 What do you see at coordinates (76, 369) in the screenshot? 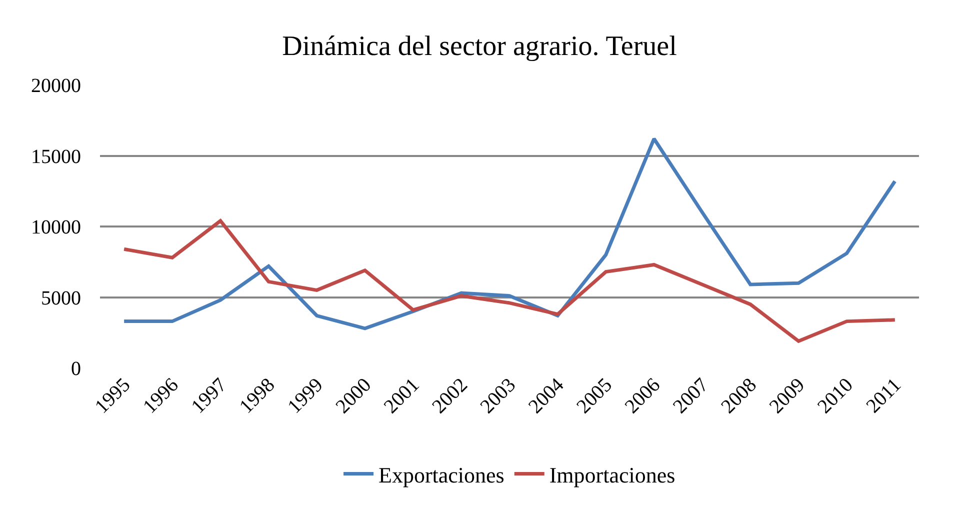
I see `y-tick-label: 0` at bounding box center [76, 369].